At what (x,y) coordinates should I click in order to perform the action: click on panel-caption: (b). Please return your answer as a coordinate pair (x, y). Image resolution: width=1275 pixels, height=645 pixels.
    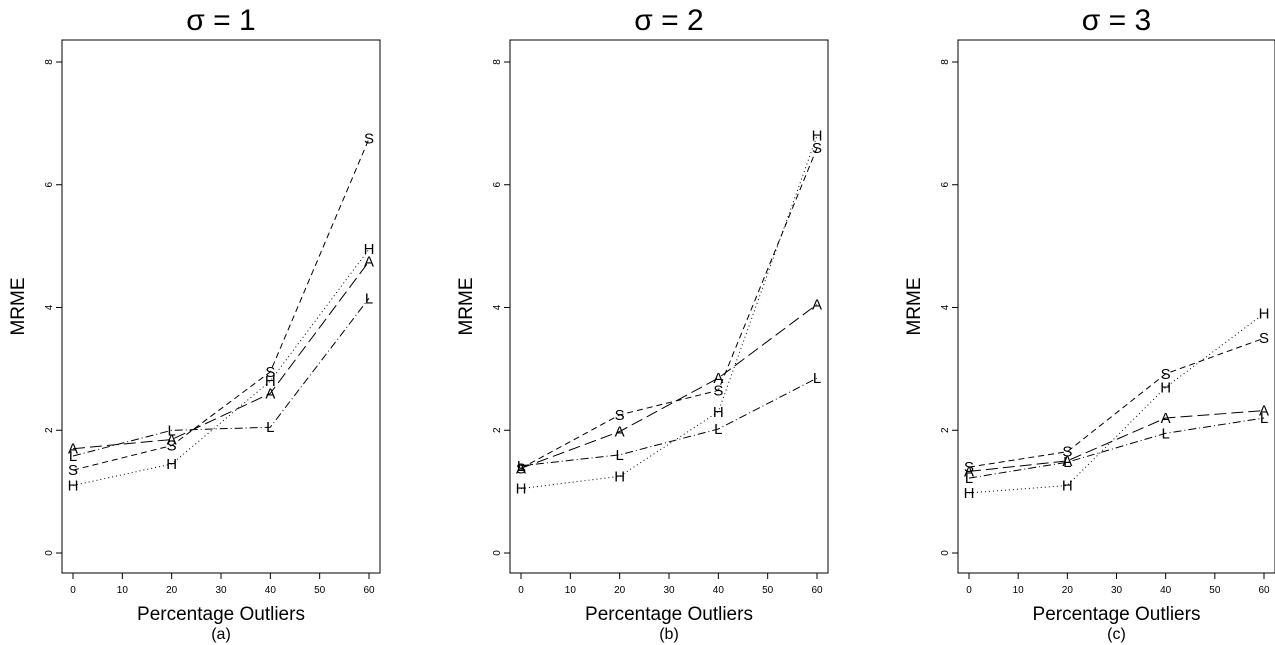
    Looking at the image, I should click on (669, 634).